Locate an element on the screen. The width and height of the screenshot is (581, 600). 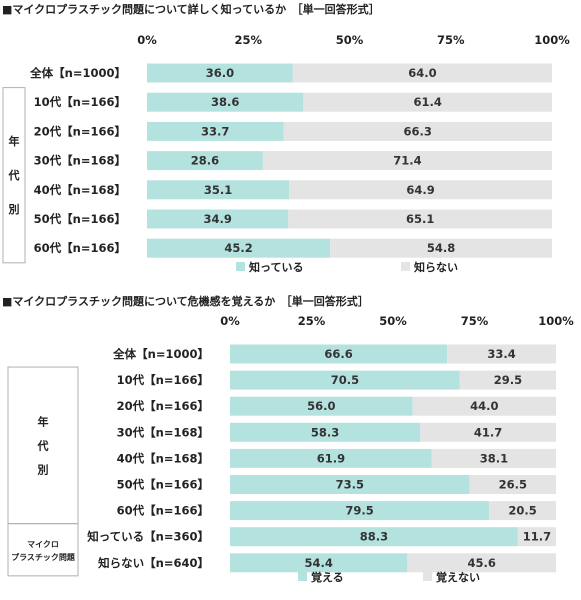
chart-title: ■マイクロプラスチック問題について危機感を覚えるか ［単一回答形式］ is located at coordinates (185, 301).